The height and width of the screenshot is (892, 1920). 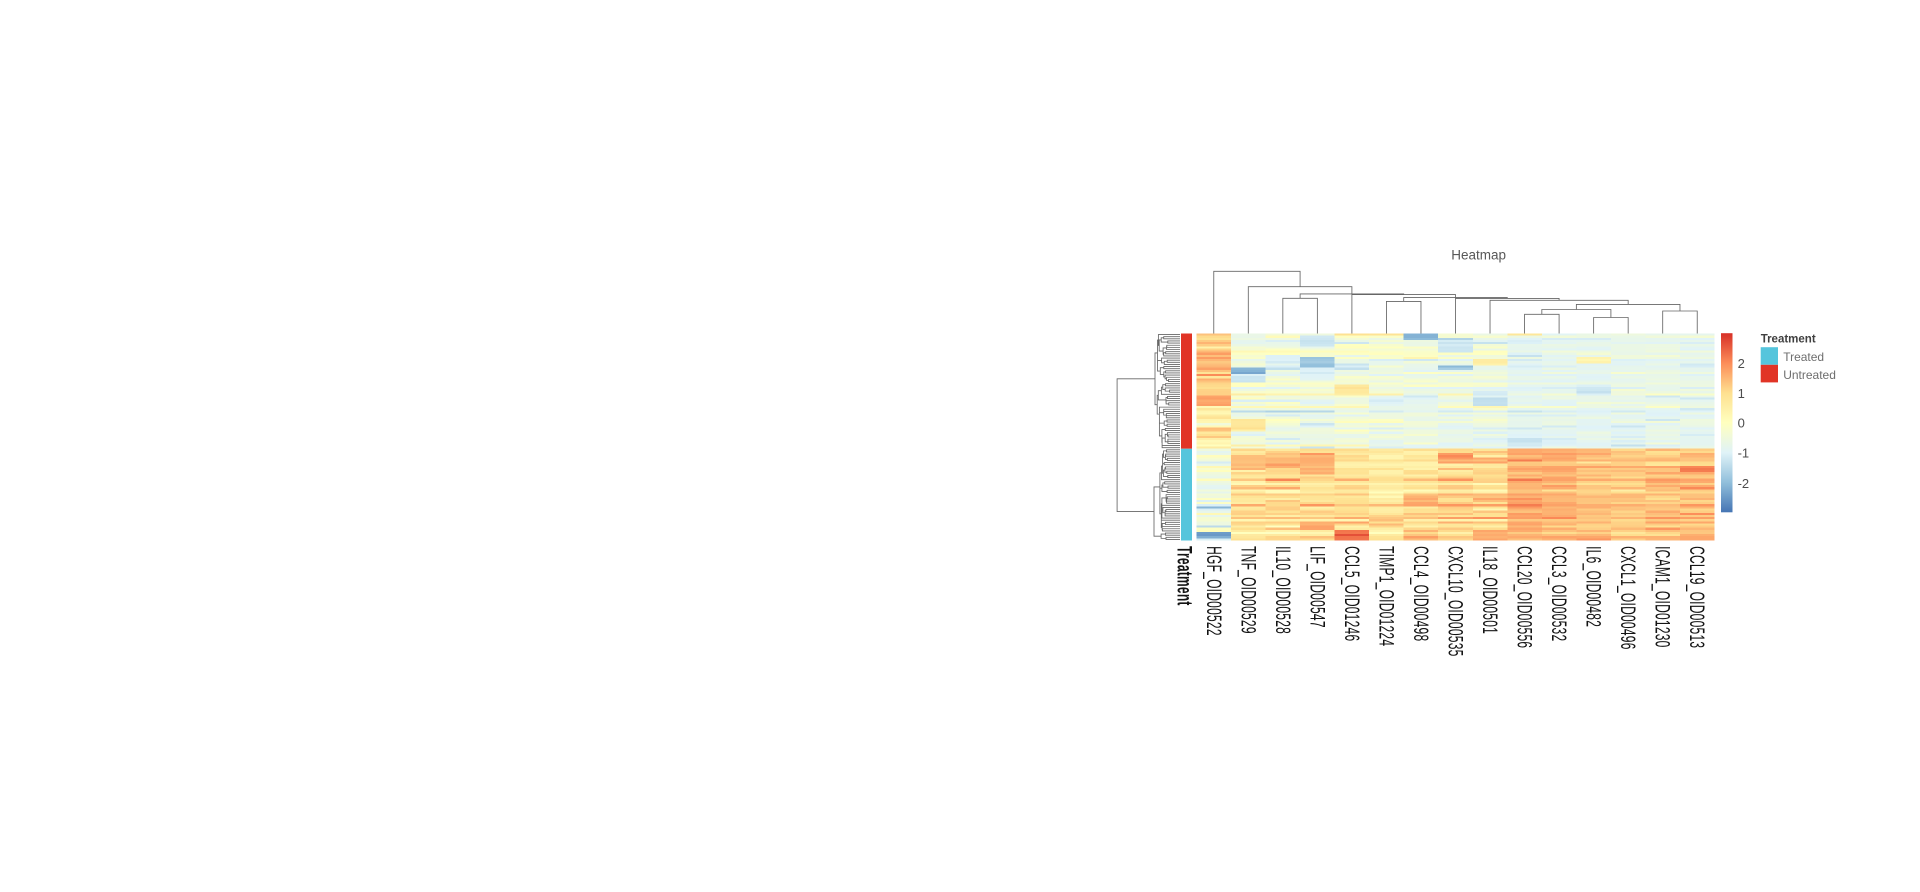 What do you see at coordinates (1558, 593) in the screenshot?
I see `svg-text: CCL3_OID00532` at bounding box center [1558, 593].